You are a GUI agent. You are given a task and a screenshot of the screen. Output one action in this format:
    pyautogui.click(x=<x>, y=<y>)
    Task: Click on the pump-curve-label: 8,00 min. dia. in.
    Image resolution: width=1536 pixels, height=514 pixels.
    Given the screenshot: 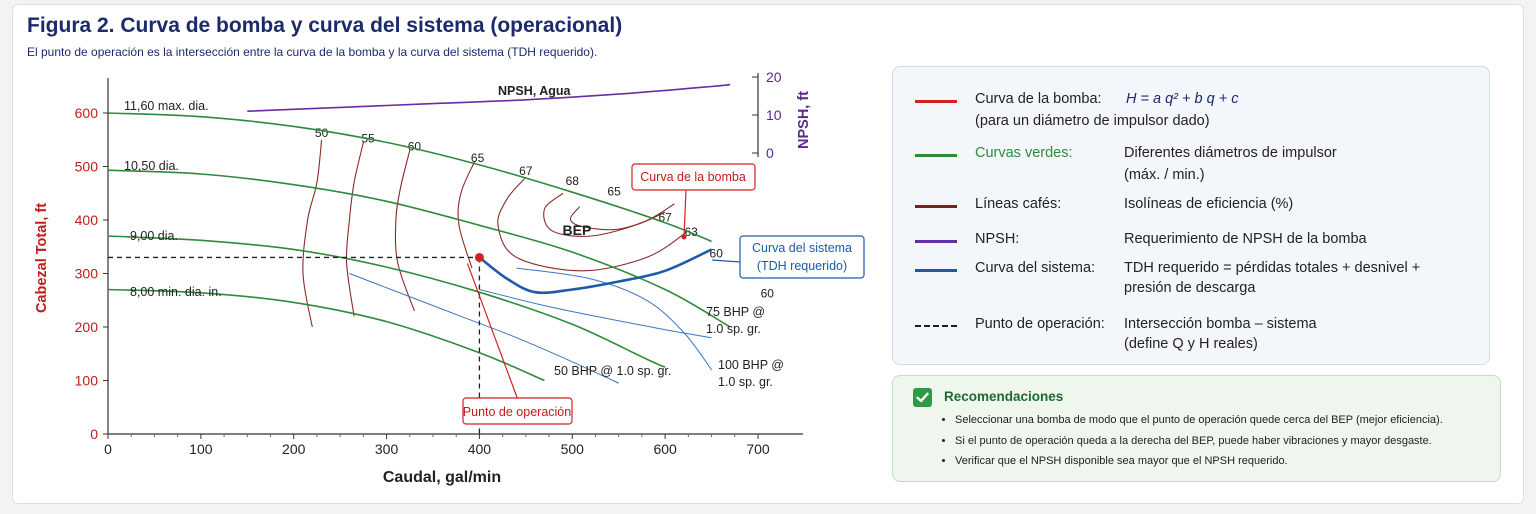 What is the action you would take?
    pyautogui.click(x=176, y=292)
    